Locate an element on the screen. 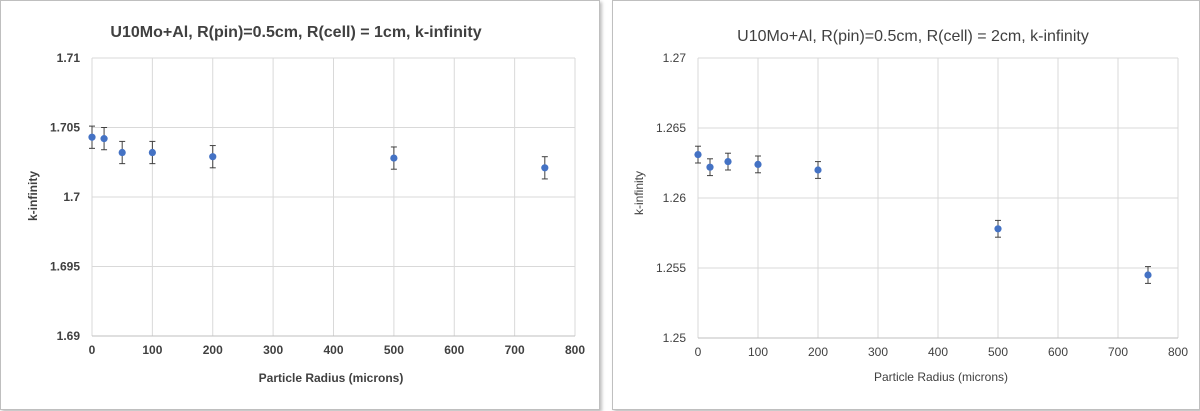 The height and width of the screenshot is (411, 1200). y-tick-label: 1.7 is located at coordinates (71, 197).